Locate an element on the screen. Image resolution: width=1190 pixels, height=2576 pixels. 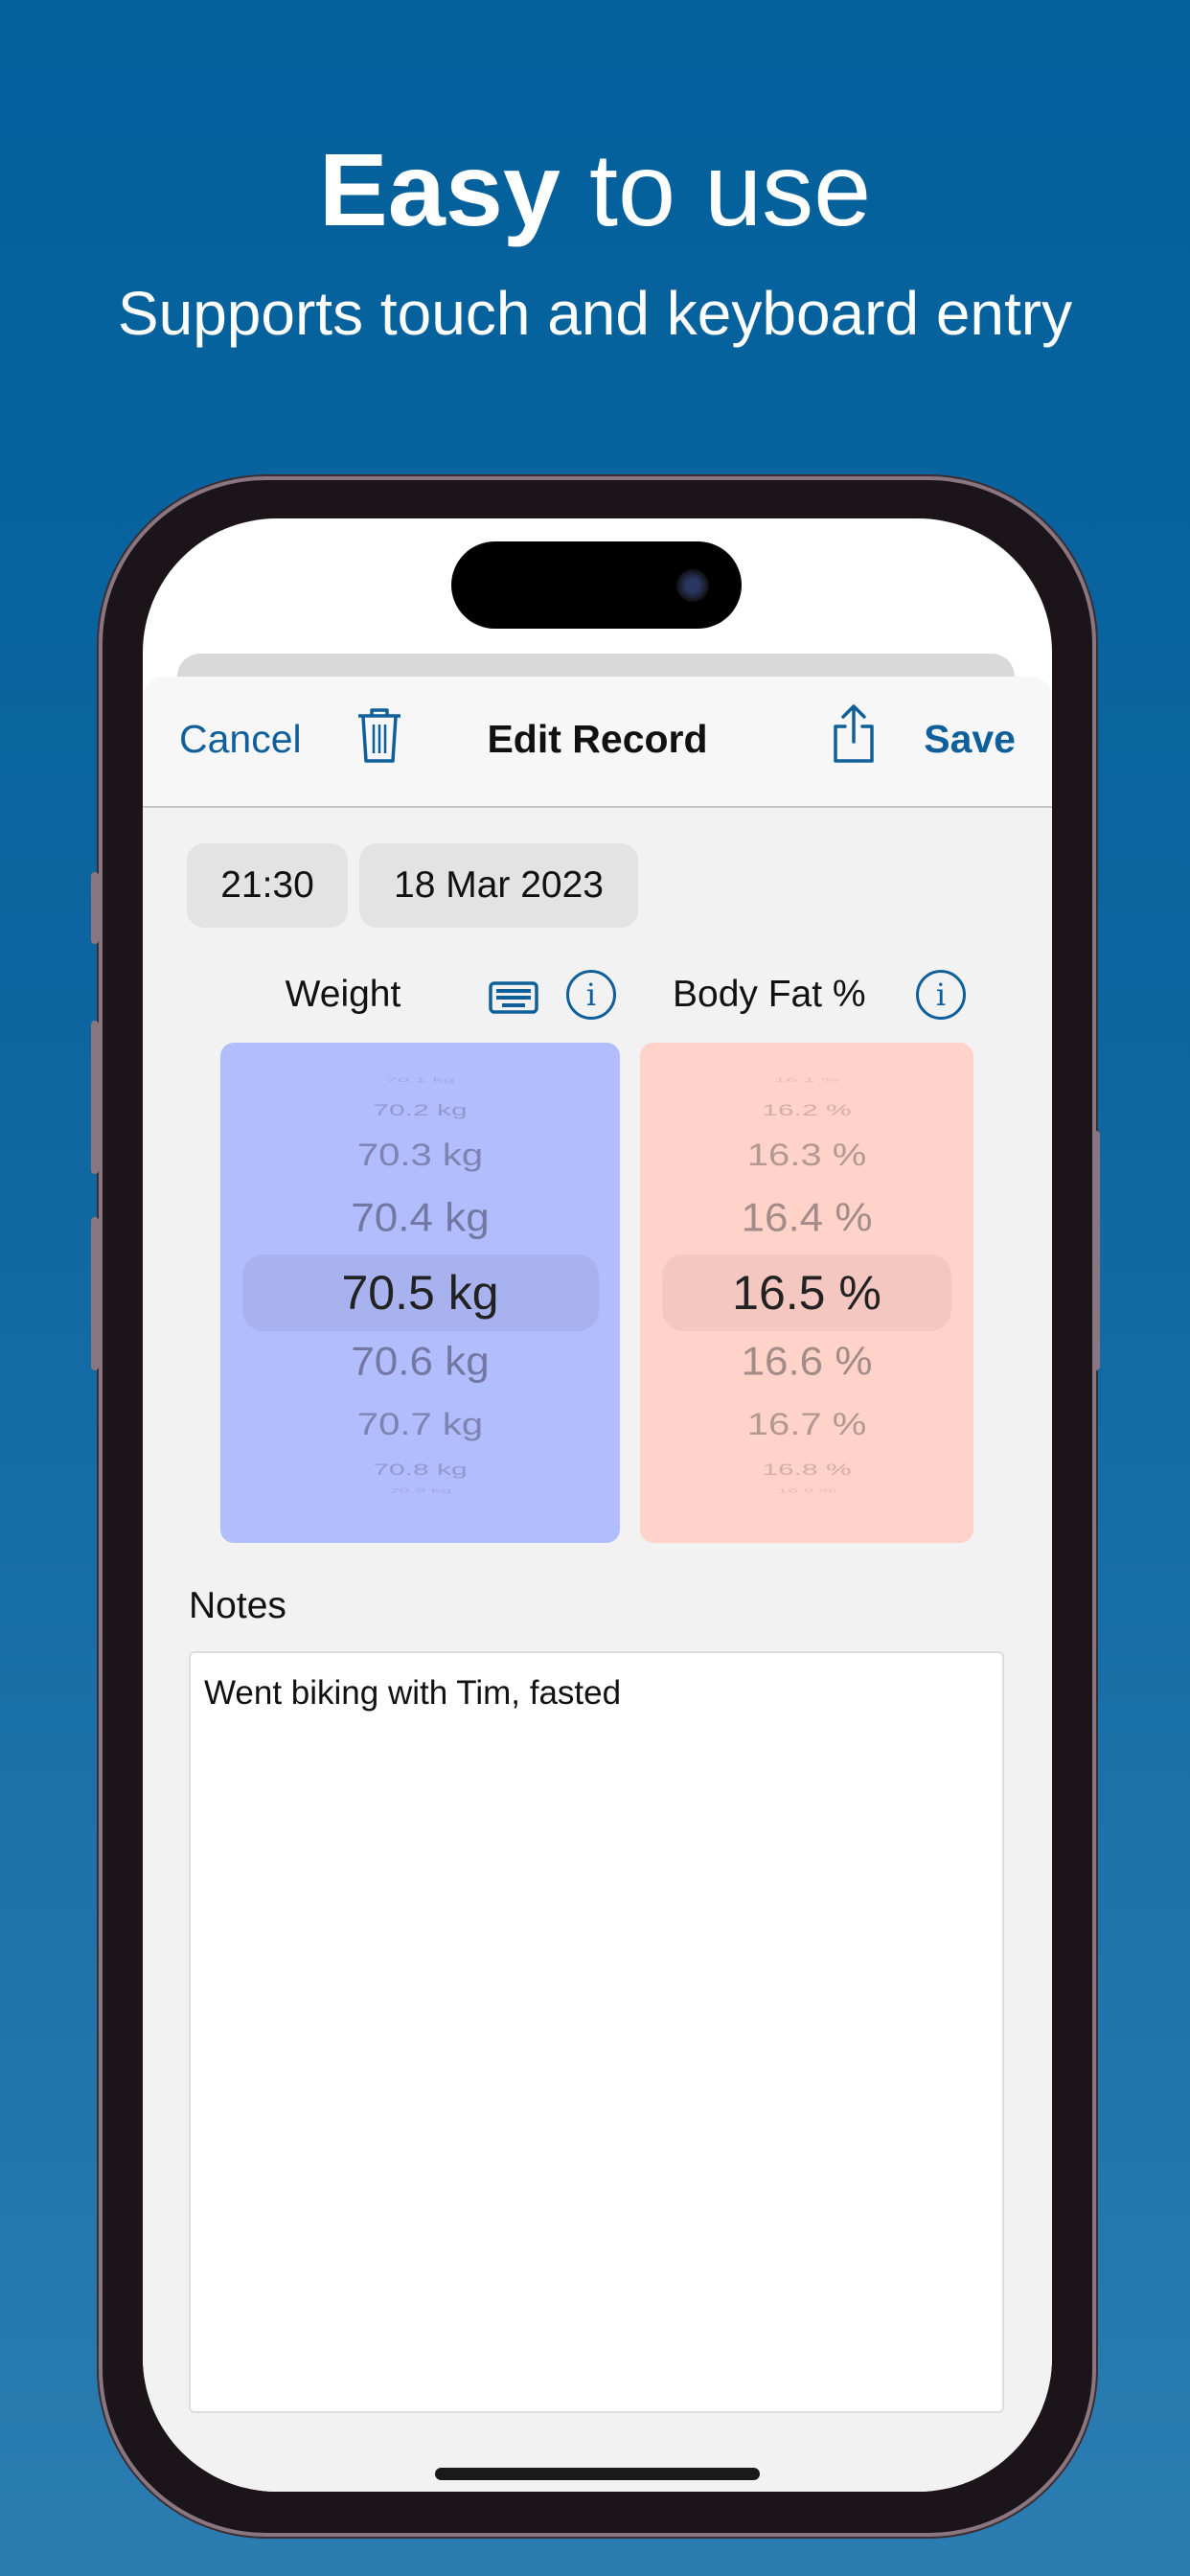
weight-picker-row: 70.4 kg is located at coordinates (421, 1217).